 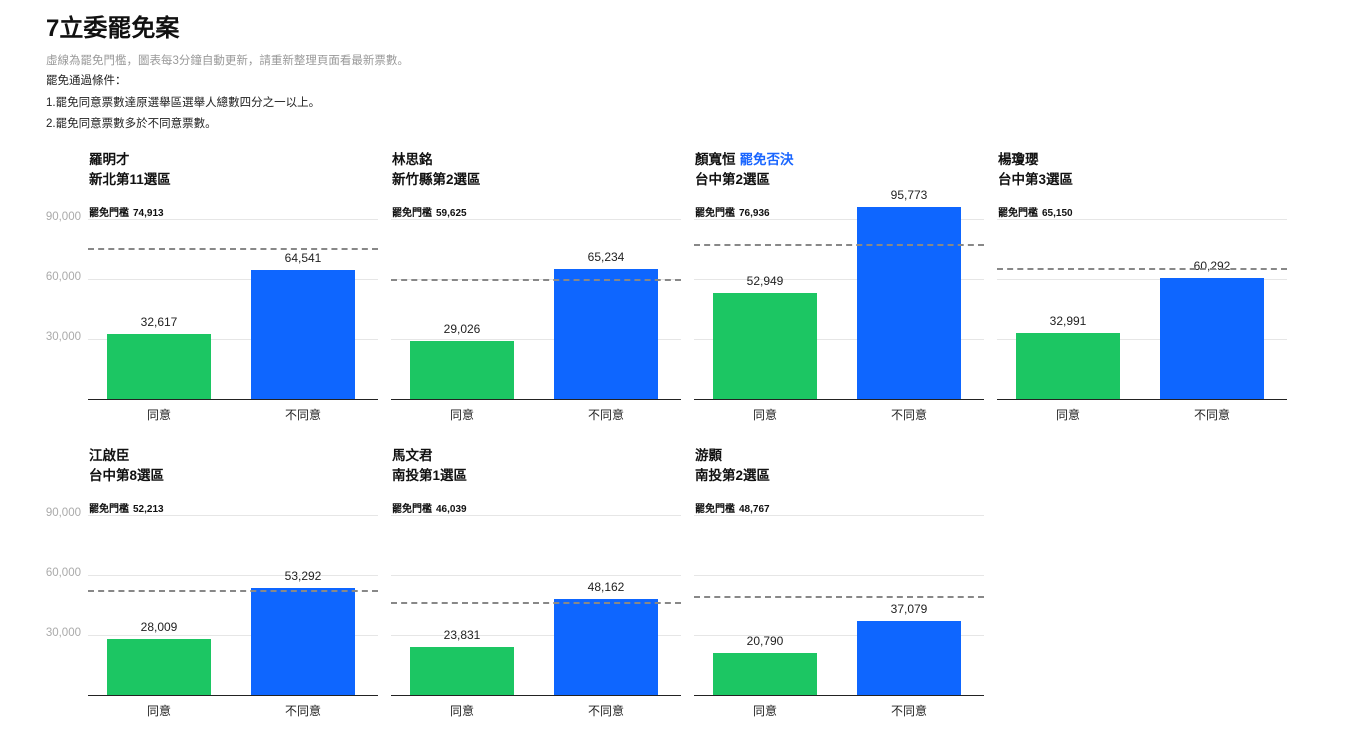 I want to click on subtitle: 虛線為罷免門檻，圖表每3分鐘自動更新，請重新整理頁面看最新票數。, so click(x=227, y=61).